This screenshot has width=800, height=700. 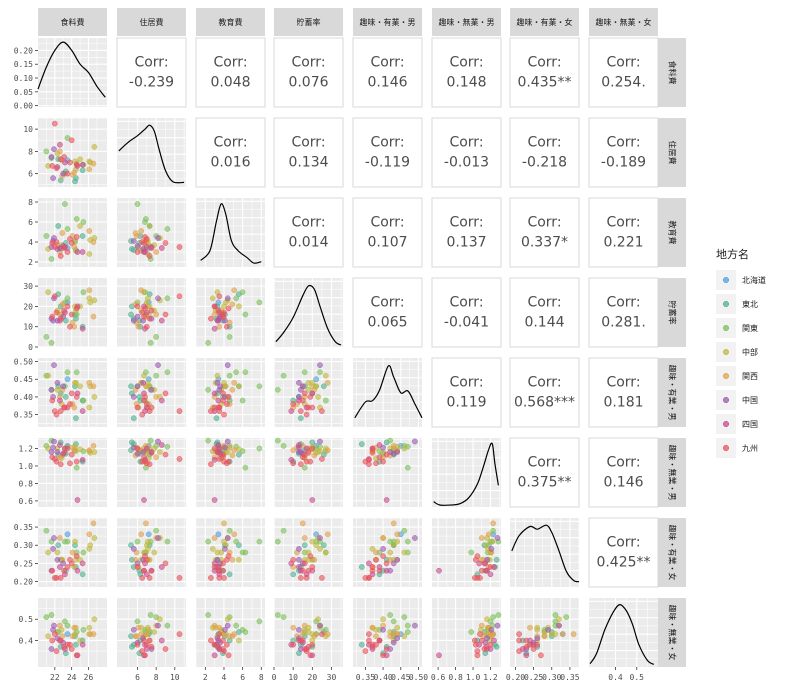 I want to click on scatter-points, so click(x=302, y=550).